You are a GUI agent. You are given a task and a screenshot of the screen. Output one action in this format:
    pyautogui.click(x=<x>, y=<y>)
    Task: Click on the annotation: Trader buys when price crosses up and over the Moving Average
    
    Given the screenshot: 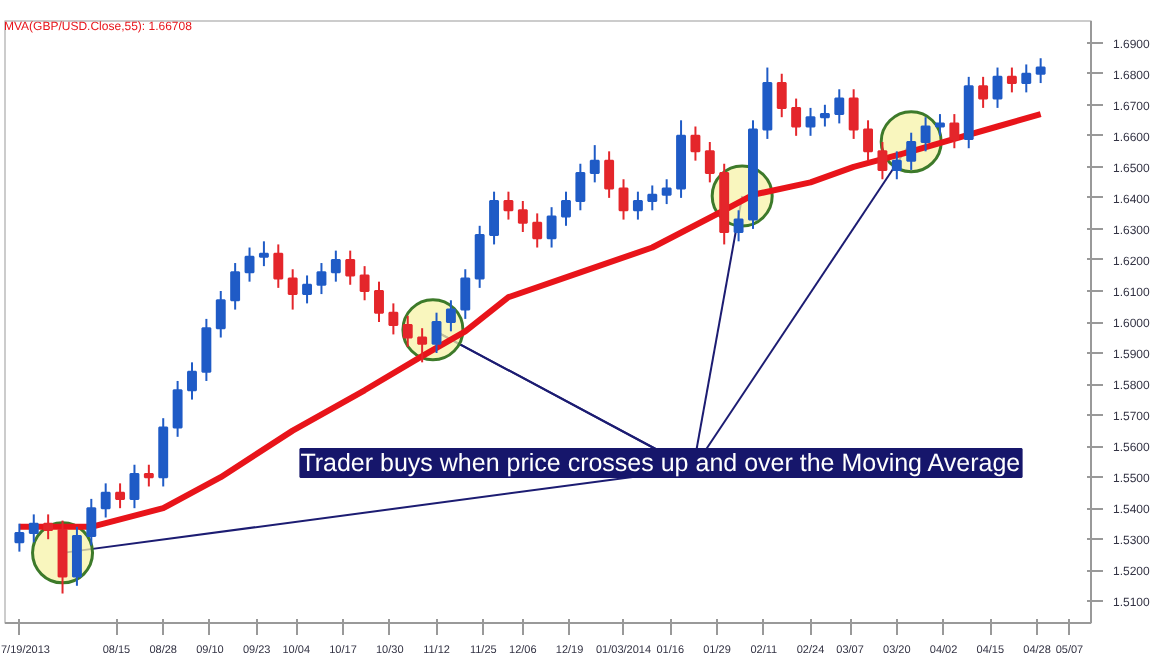 What is the action you would take?
    pyautogui.click(x=660, y=463)
    